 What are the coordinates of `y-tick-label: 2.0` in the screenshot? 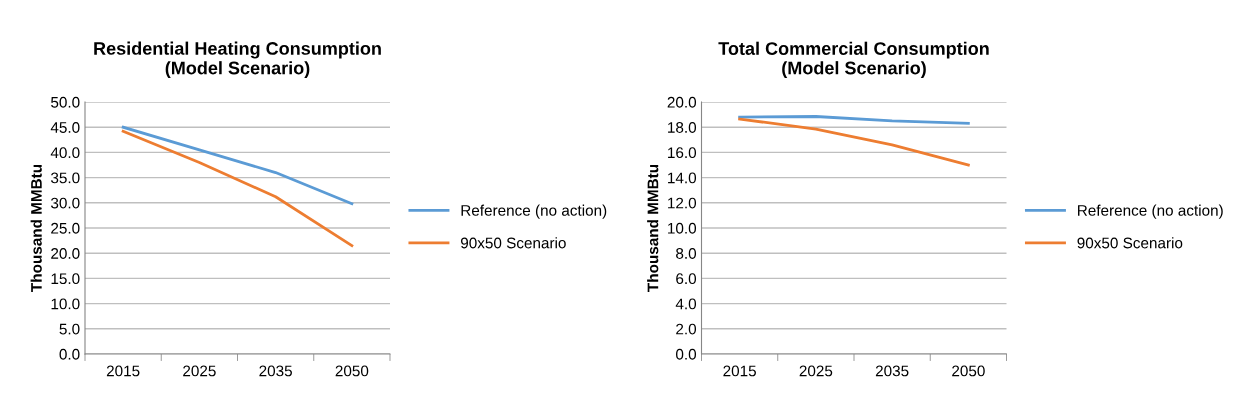 It's located at (686, 329).